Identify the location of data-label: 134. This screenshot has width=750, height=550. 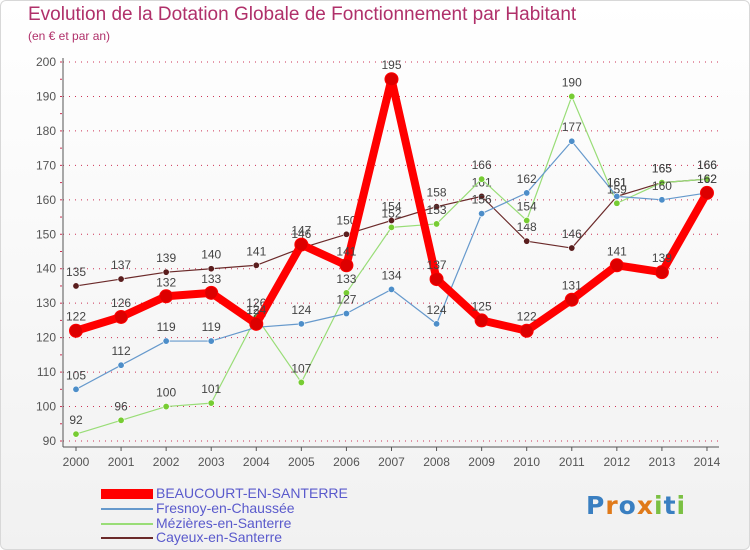
(391, 275).